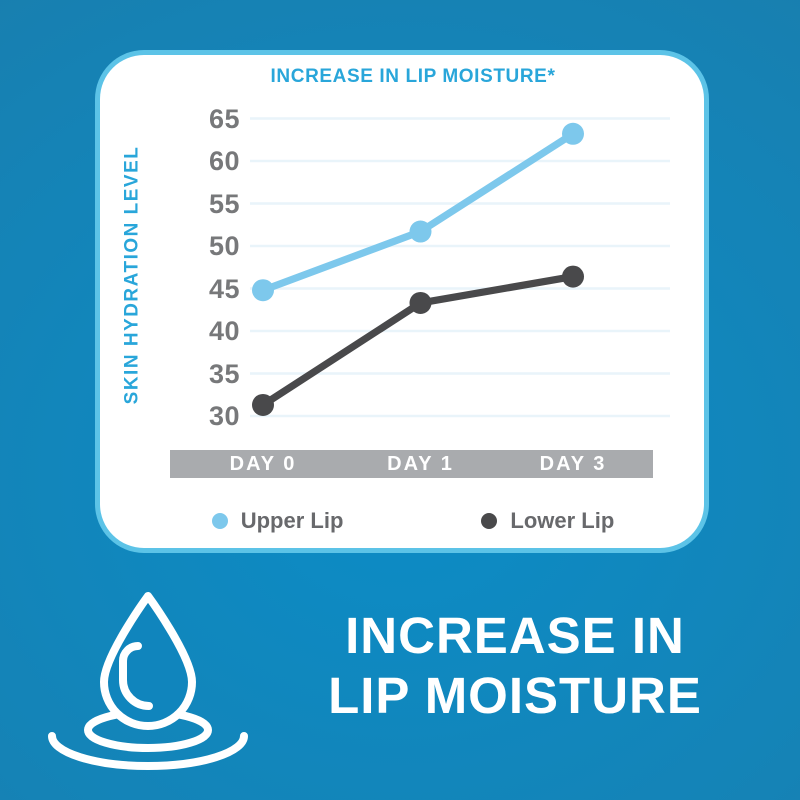 The width and height of the screenshot is (800, 800). What do you see at coordinates (224, 161) in the screenshot?
I see `y-tick-label: 60` at bounding box center [224, 161].